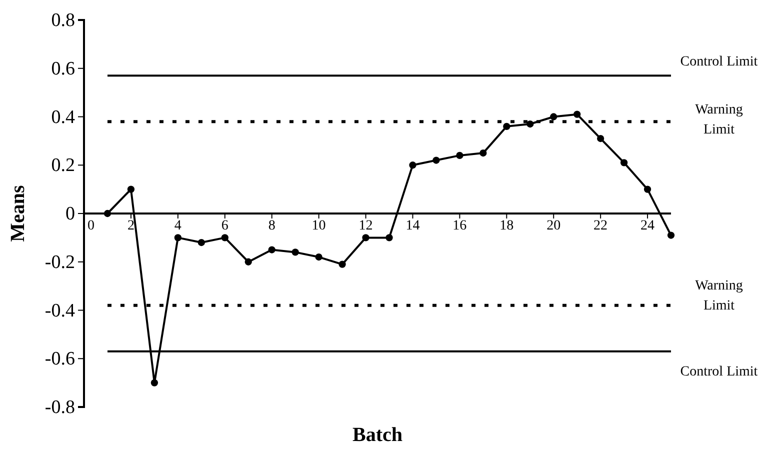  I want to click on x-tick-label: 8, so click(272, 226).